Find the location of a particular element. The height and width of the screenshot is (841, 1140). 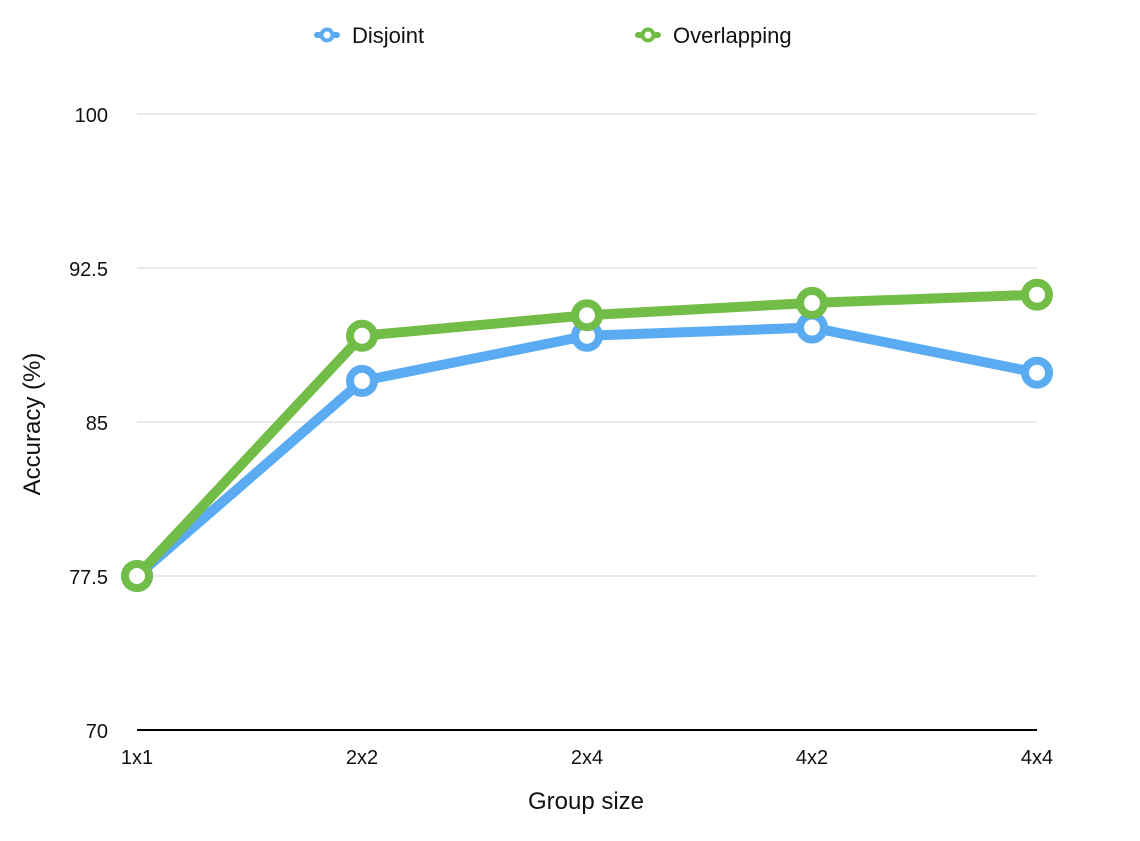

y-axis-ticks: 70 77.5 85 92.5 100 is located at coordinates (88, 424).